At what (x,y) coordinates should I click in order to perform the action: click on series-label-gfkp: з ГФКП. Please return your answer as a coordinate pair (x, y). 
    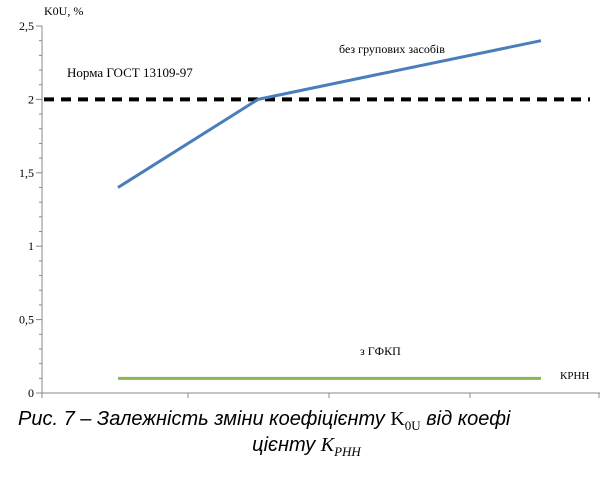
    Looking at the image, I should click on (380, 351).